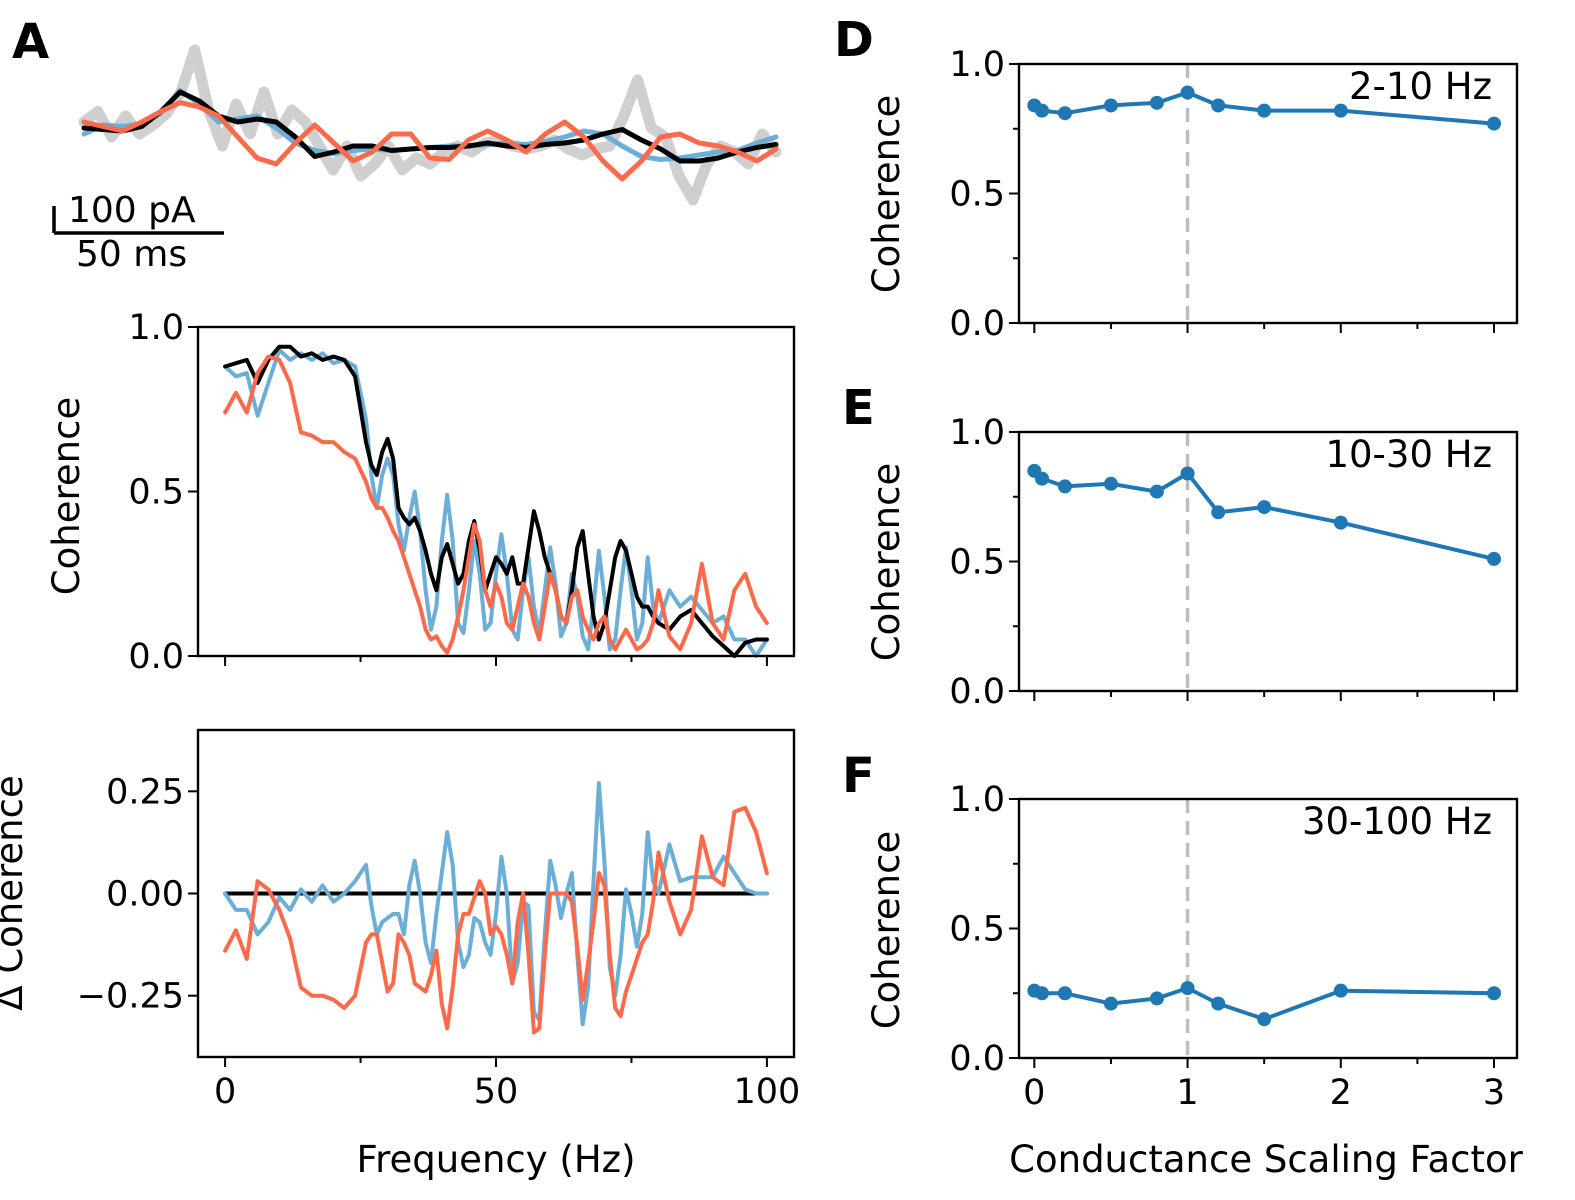 The height and width of the screenshot is (1200, 1575). Describe the element at coordinates (977, 930) in the screenshot. I see `panel_f-ytick-label: 0.5` at that location.